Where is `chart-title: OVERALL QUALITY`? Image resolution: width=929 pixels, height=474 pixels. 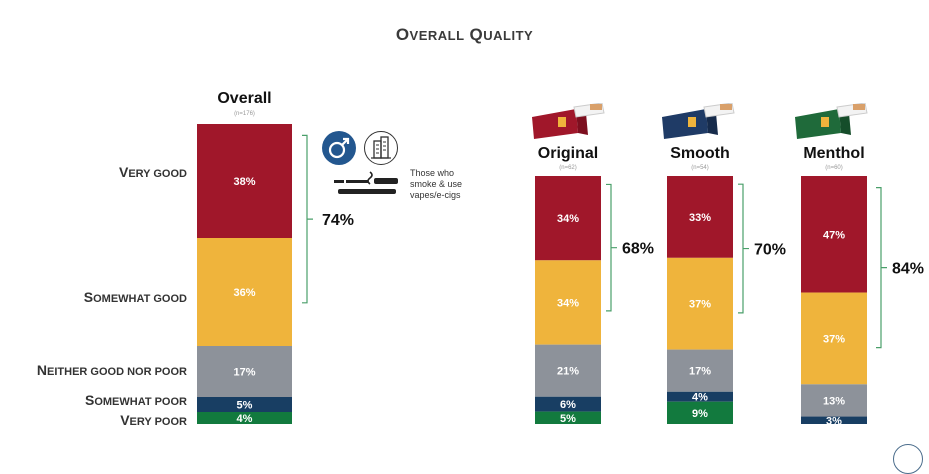
chart-title: OVERALL QUALITY is located at coordinates (464, 34).